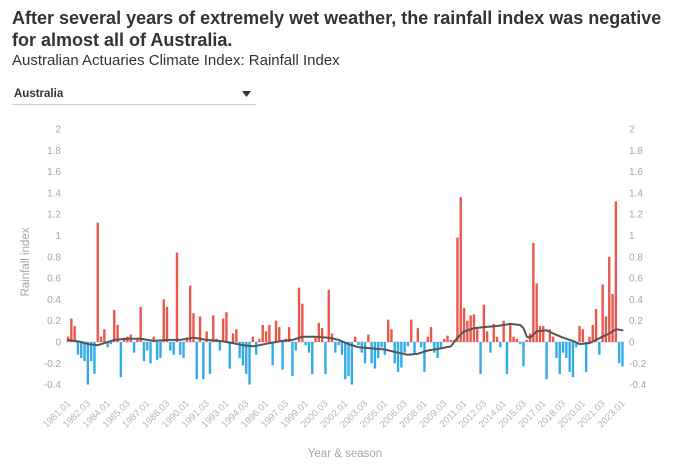 The height and width of the screenshot is (470, 675). What do you see at coordinates (54, 215) in the screenshot?
I see `y-tick-label-left: 1.2` at bounding box center [54, 215].